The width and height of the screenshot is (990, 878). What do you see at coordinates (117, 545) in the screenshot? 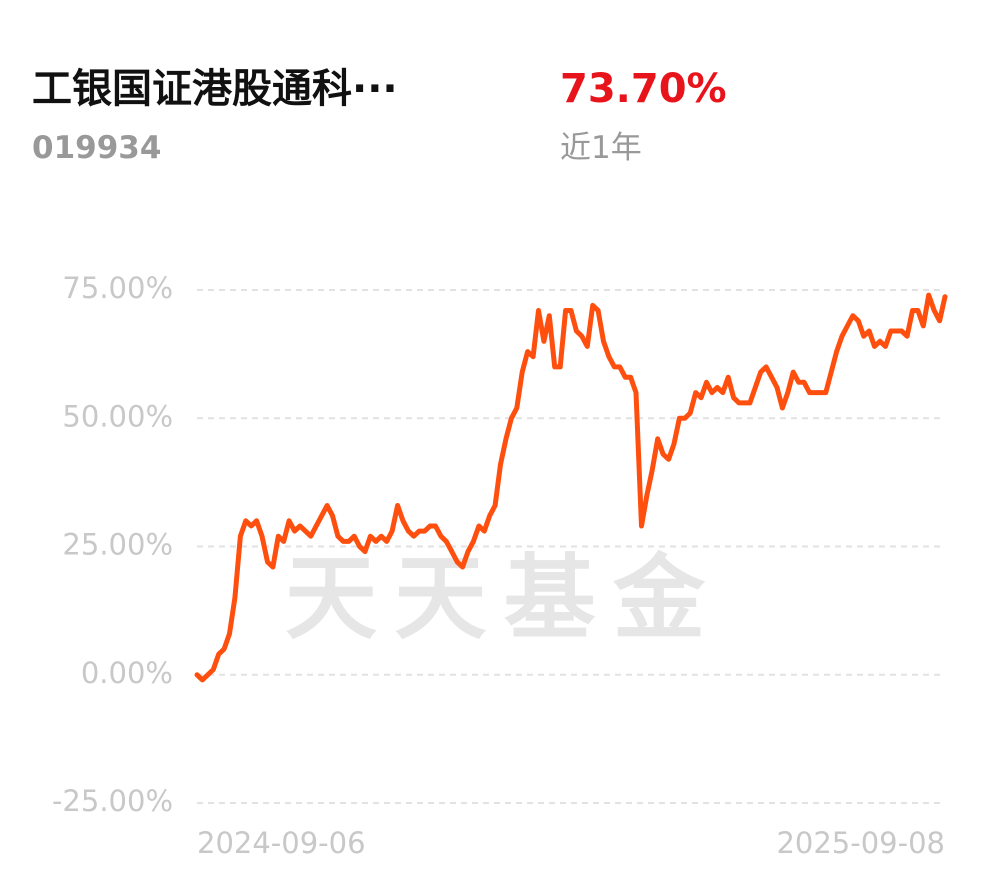
I see `y-tick-label: 25.00%` at bounding box center [117, 545].